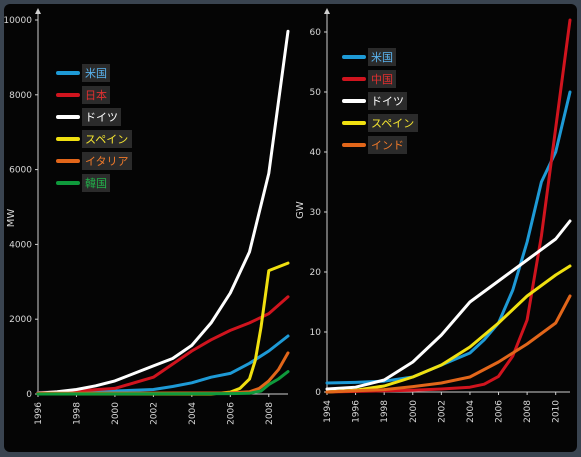  Describe the element at coordinates (316, 333) in the screenshot. I see `y-tick-label: 10` at that location.